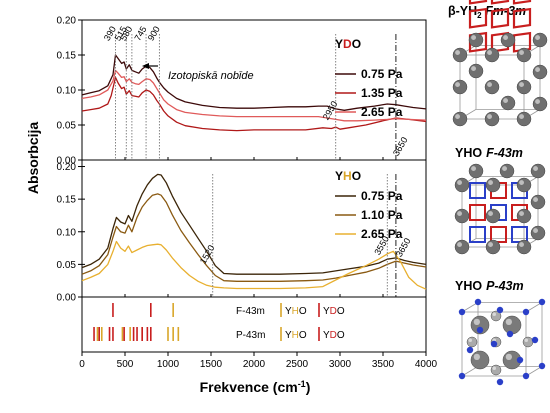 This screenshot has height=413, width=550. Describe the element at coordinates (489, 153) in the screenshot. I see `structure-2-title: YHO F-43m` at that location.